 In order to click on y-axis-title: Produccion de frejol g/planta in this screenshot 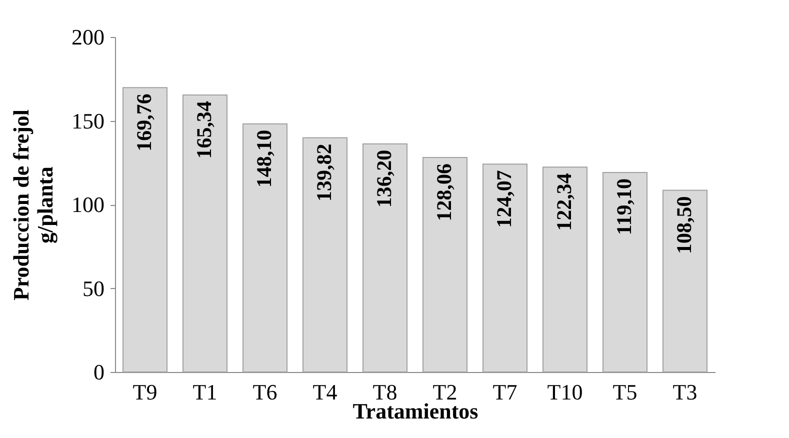, I will do `click(33, 205)`.